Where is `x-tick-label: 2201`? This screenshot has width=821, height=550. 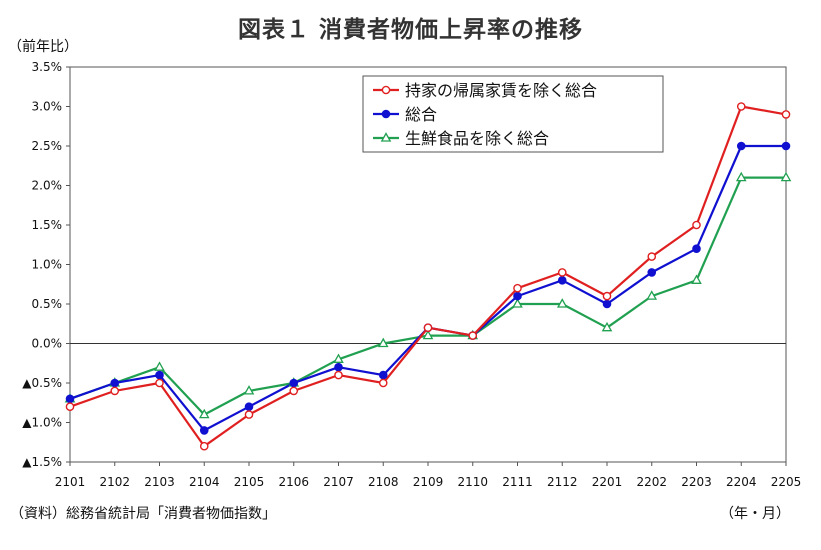
x-tick-label: 2201 is located at coordinates (607, 482).